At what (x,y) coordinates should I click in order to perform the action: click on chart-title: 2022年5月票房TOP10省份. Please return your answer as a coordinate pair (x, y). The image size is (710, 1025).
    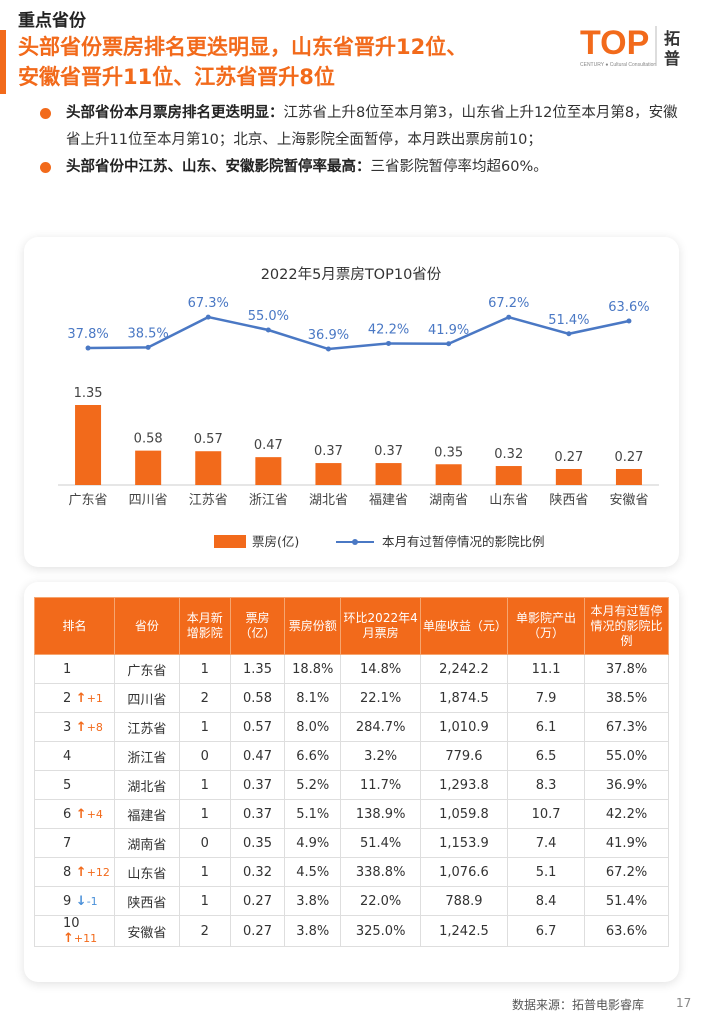
    Looking at the image, I should click on (351, 274).